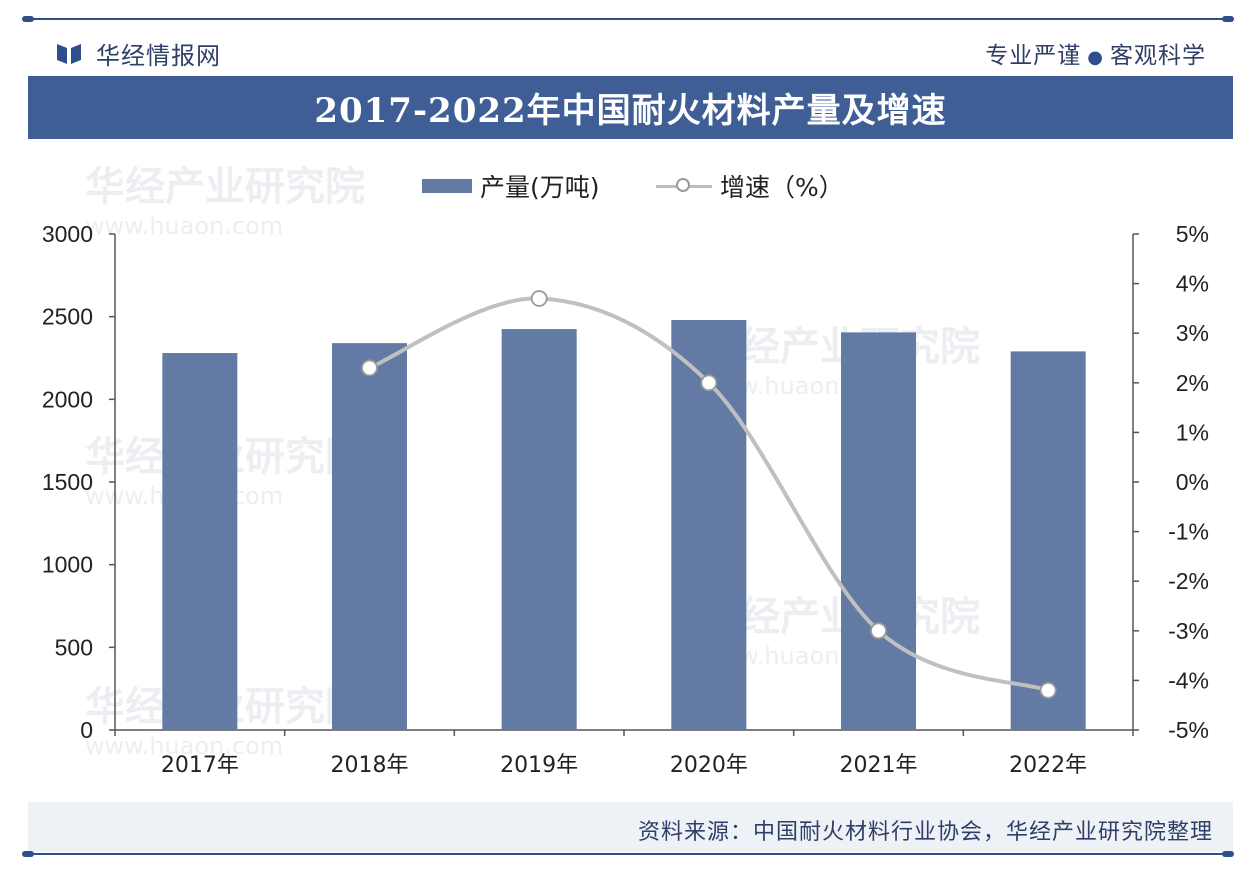 The image size is (1256, 872). Describe the element at coordinates (879, 765) in the screenshot. I see `x-tick-label: 2021年` at that location.